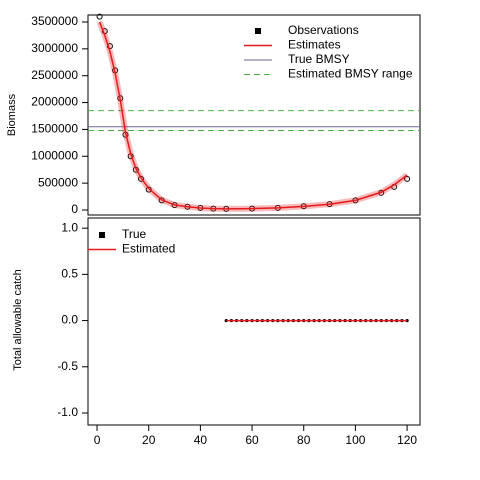  I want to click on y-tick-label: 3000000, so click(54, 48).